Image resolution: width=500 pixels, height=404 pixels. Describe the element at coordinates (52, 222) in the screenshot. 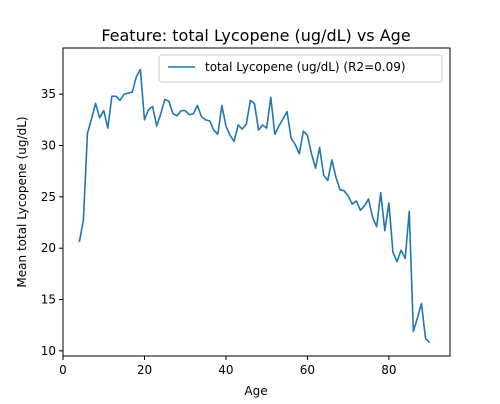

I see `y-axis: 10 15 20 25 30 35` at that location.